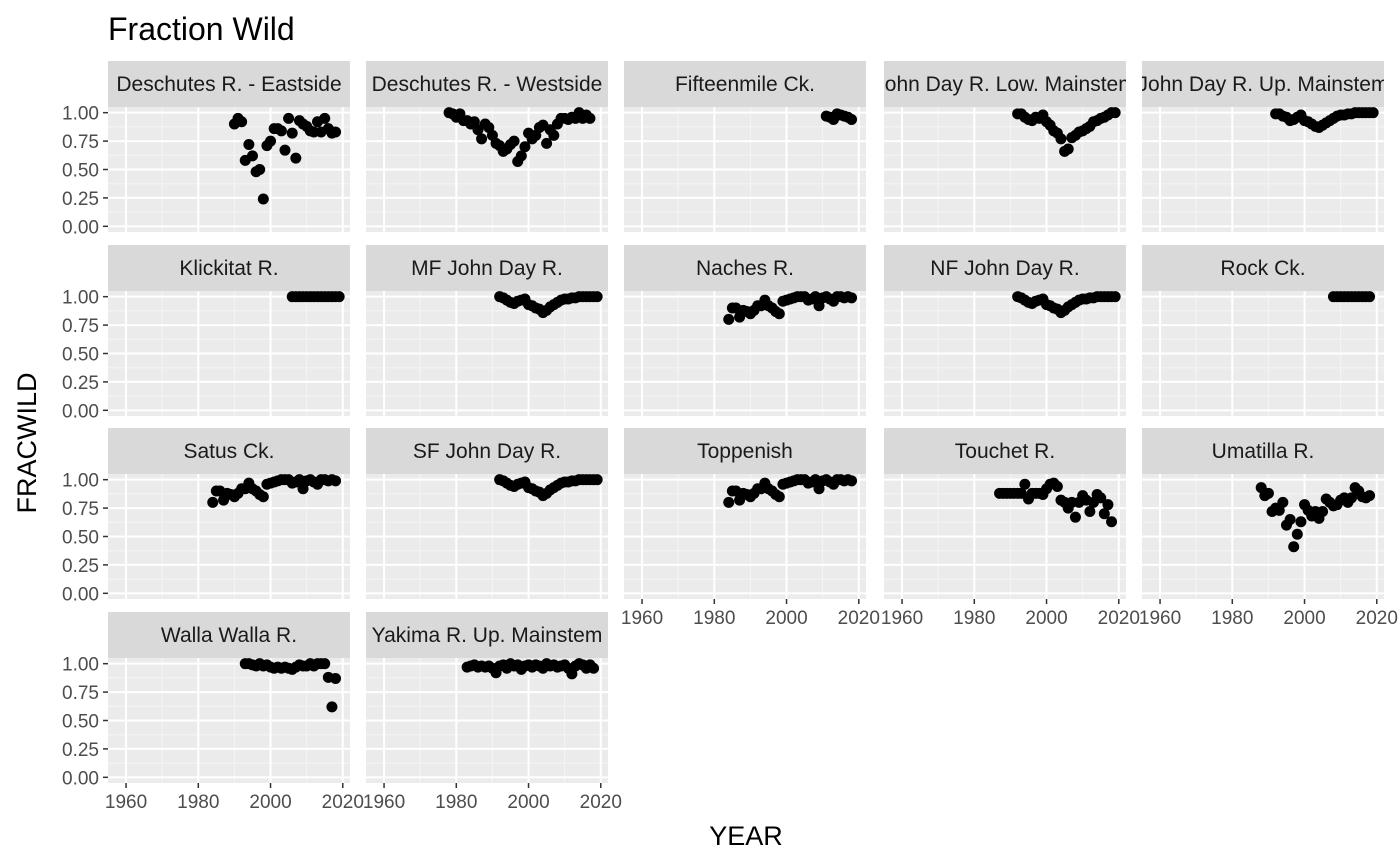  I want to click on facet-strip-label: Deschutes R. - Eastside, so click(228, 84).